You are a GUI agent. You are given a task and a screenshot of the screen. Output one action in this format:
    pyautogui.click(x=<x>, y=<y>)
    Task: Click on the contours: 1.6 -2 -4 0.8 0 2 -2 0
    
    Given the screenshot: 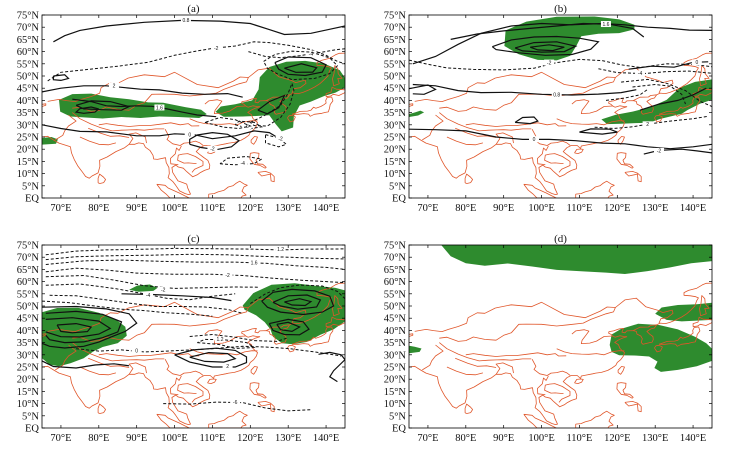 What is the action you would take?
    pyautogui.click(x=560, y=88)
    